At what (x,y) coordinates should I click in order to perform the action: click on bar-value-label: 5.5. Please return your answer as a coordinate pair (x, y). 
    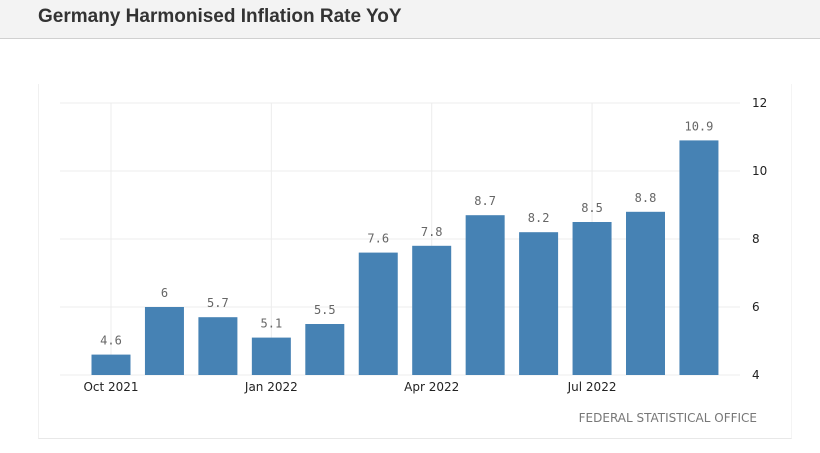
    Looking at the image, I should click on (325, 310).